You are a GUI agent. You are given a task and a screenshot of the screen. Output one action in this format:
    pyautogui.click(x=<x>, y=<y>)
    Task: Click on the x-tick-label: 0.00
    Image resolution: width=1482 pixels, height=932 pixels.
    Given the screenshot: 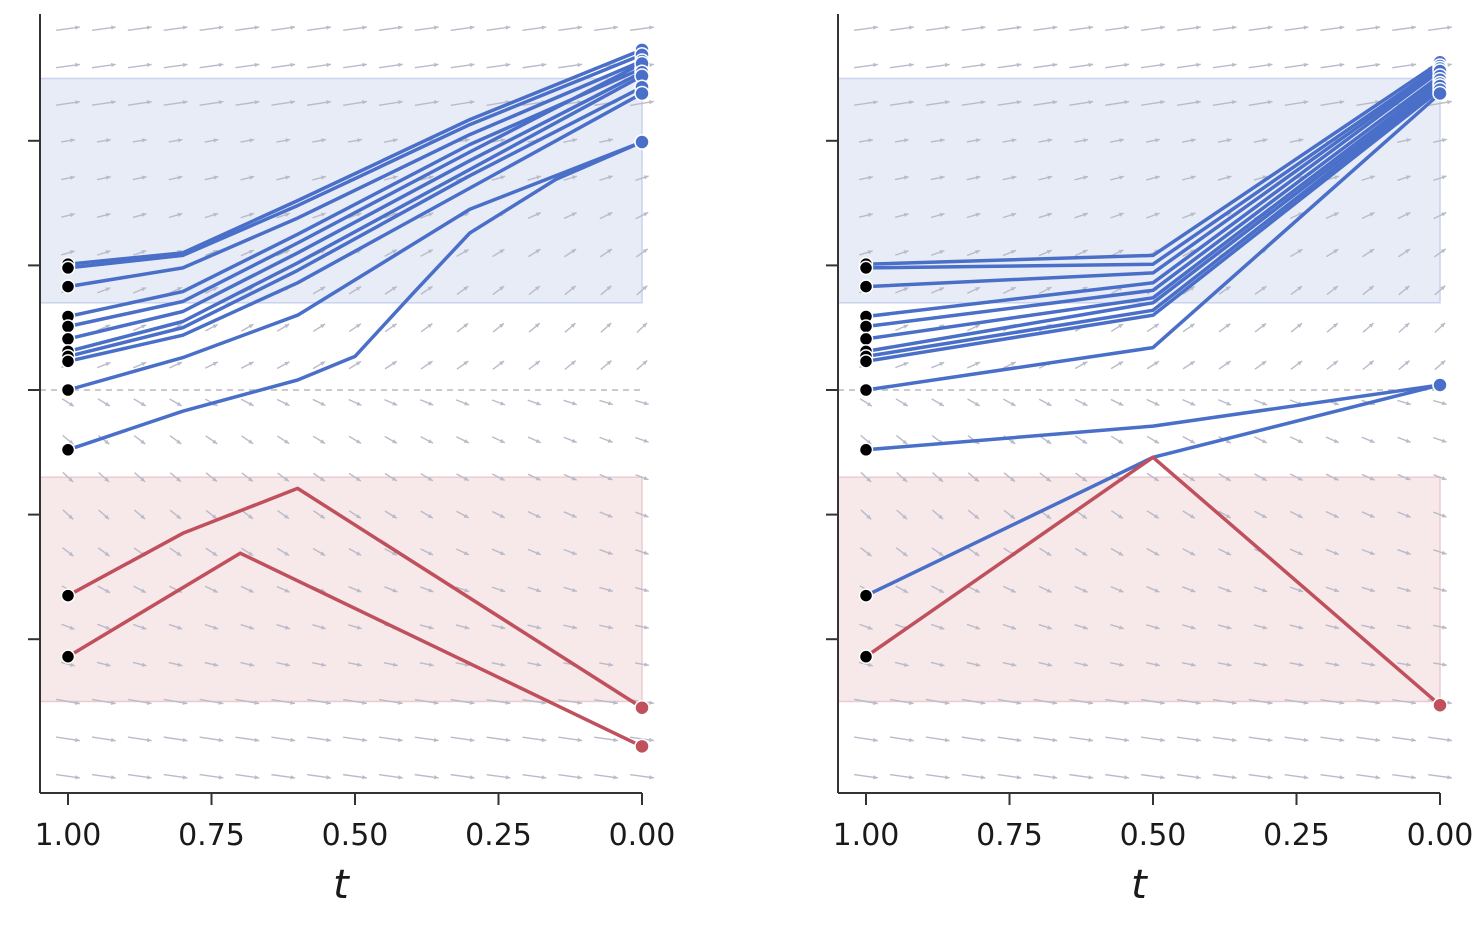 What is the action you would take?
    pyautogui.click(x=642, y=835)
    